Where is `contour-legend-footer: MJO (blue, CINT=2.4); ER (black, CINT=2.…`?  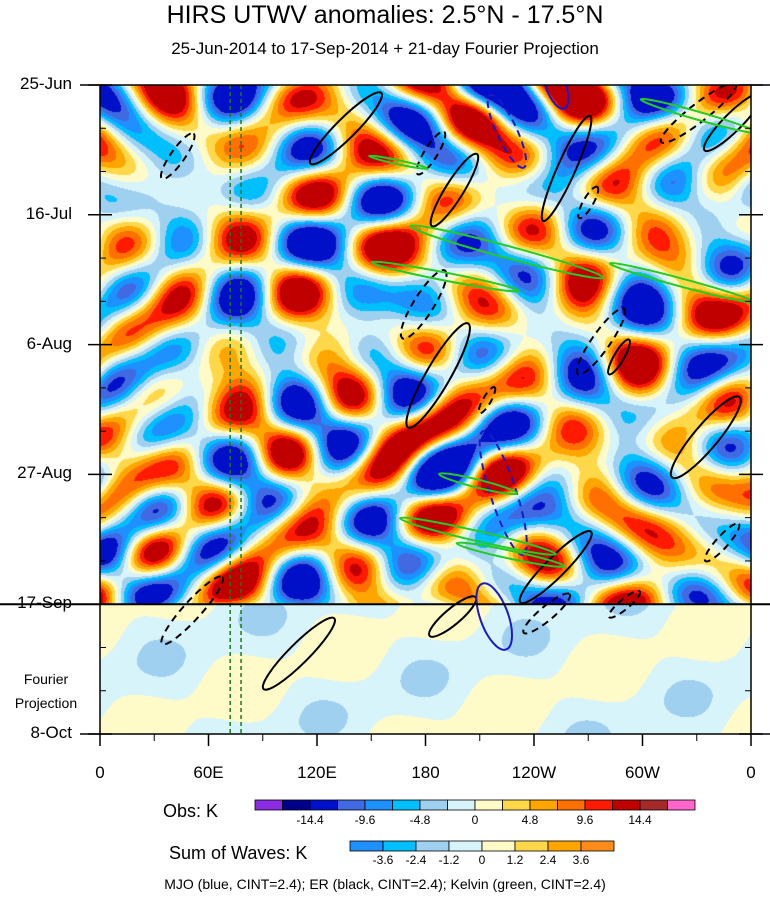
contour-legend-footer: MJO (blue, CINT=2.4); ER (black, CINT=2.… is located at coordinates (385, 884).